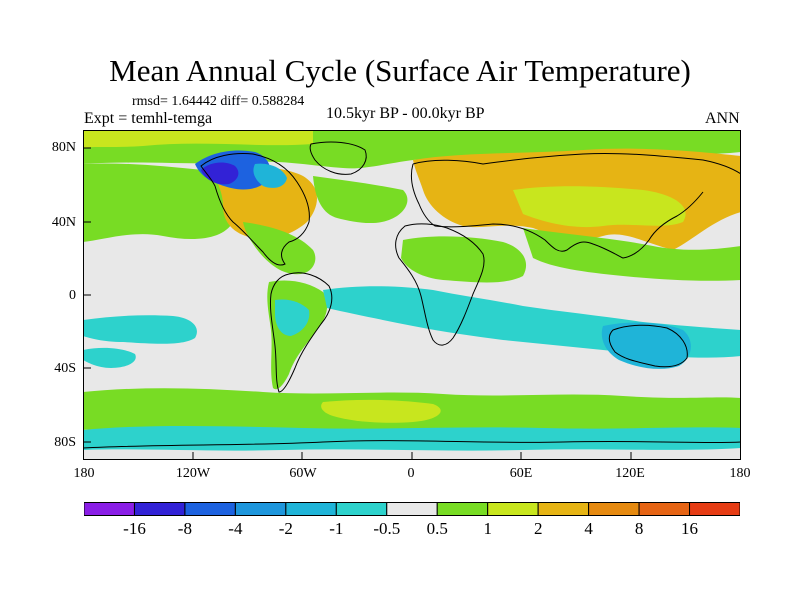  Describe the element at coordinates (464, 259) in the screenshot. I see `africa-warm` at that location.